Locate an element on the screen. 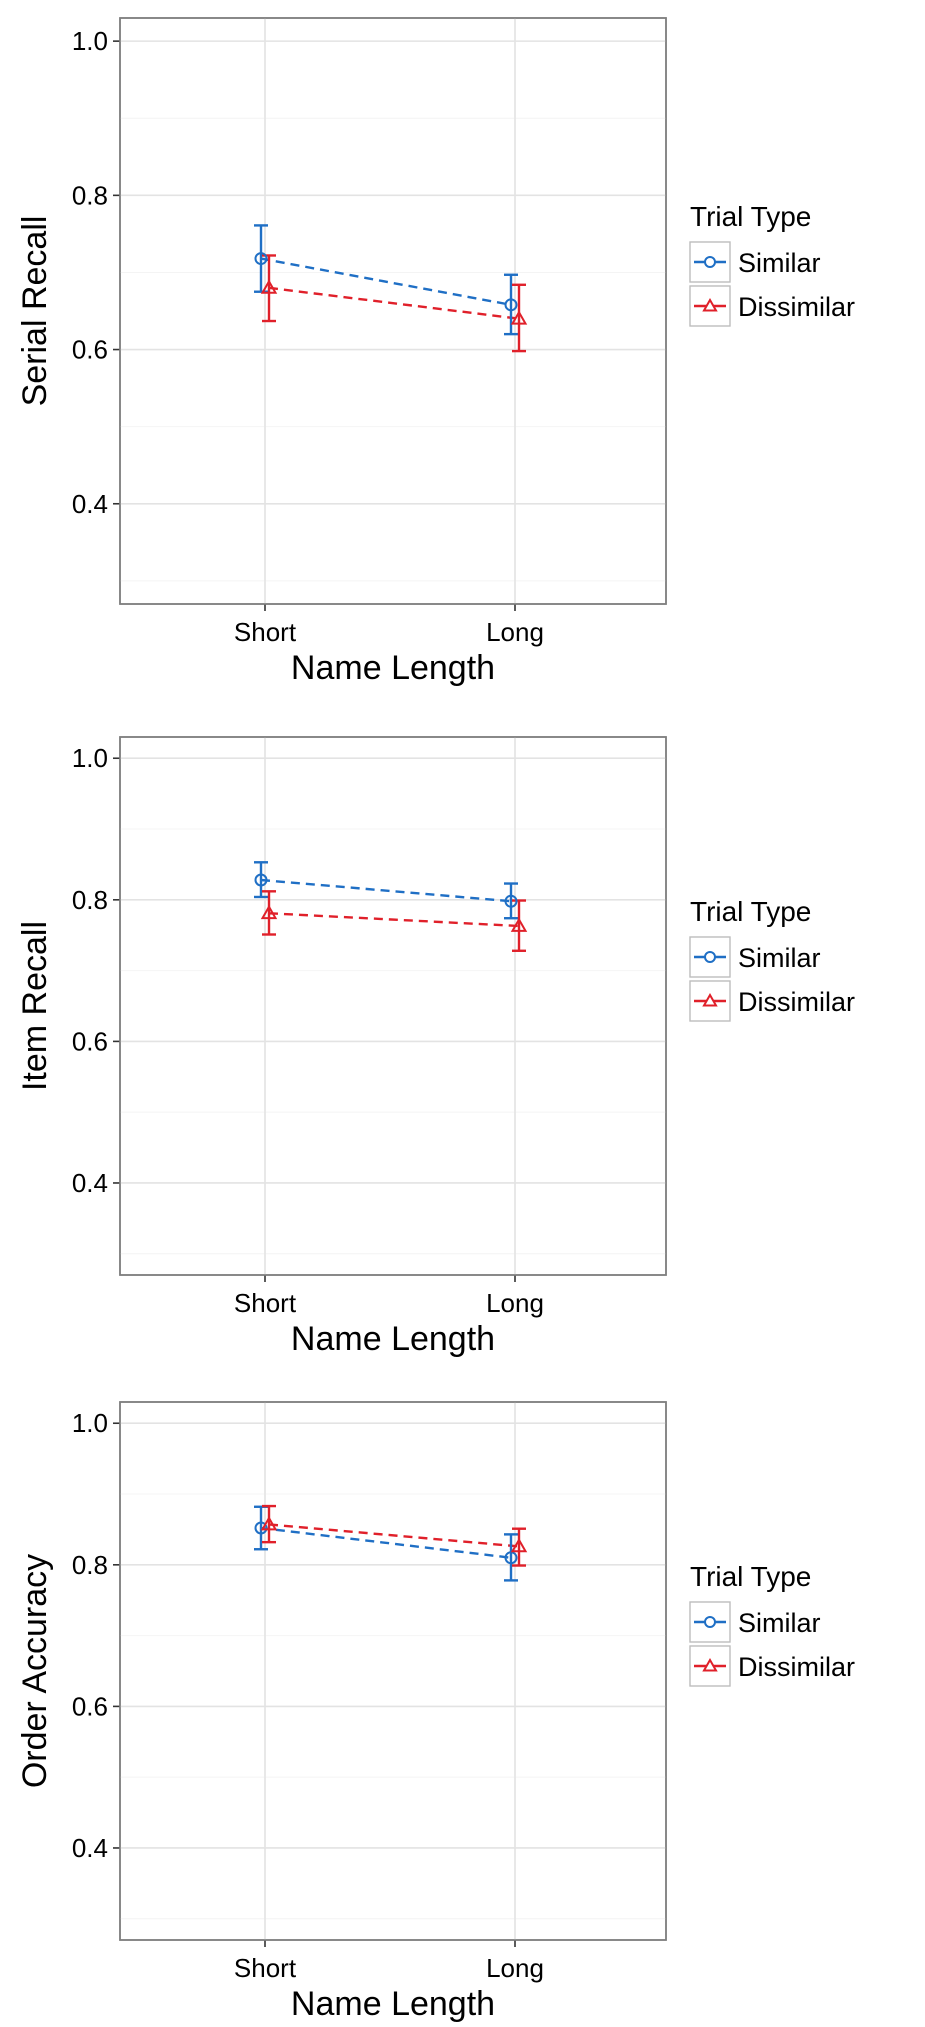 Image resolution: width=925 pixels, height=2027 pixels. y-axis-title: Order Accuracy is located at coordinates (35, 1671).